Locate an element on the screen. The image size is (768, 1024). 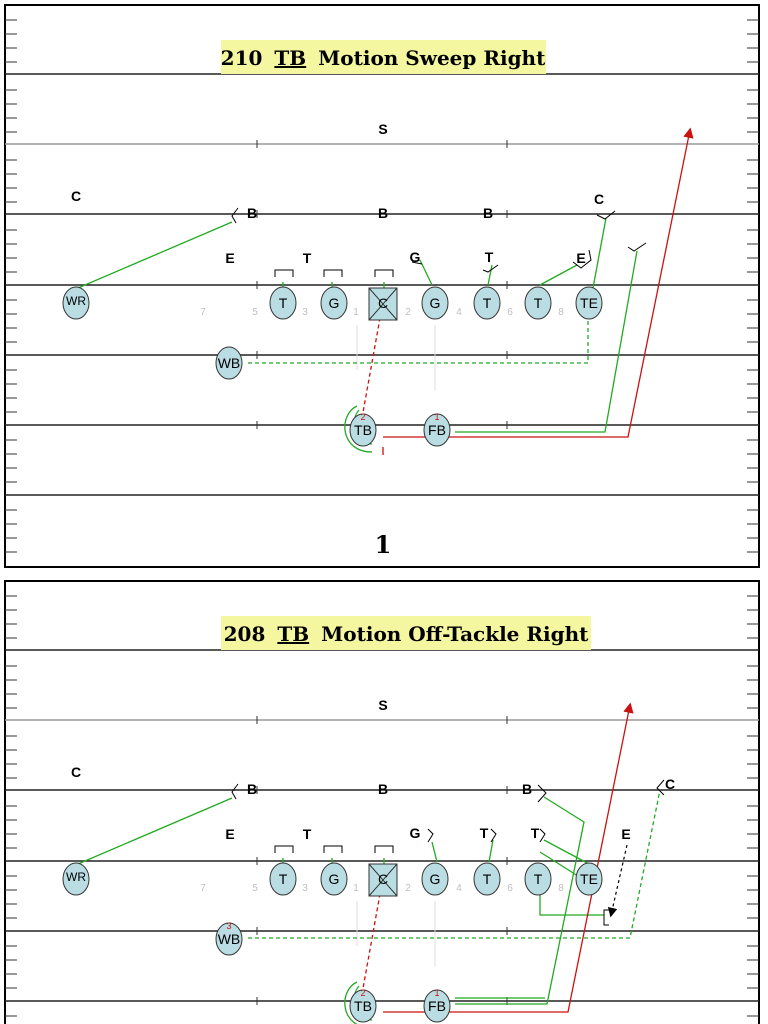
hole-number: 3 is located at coordinates (305, 888).